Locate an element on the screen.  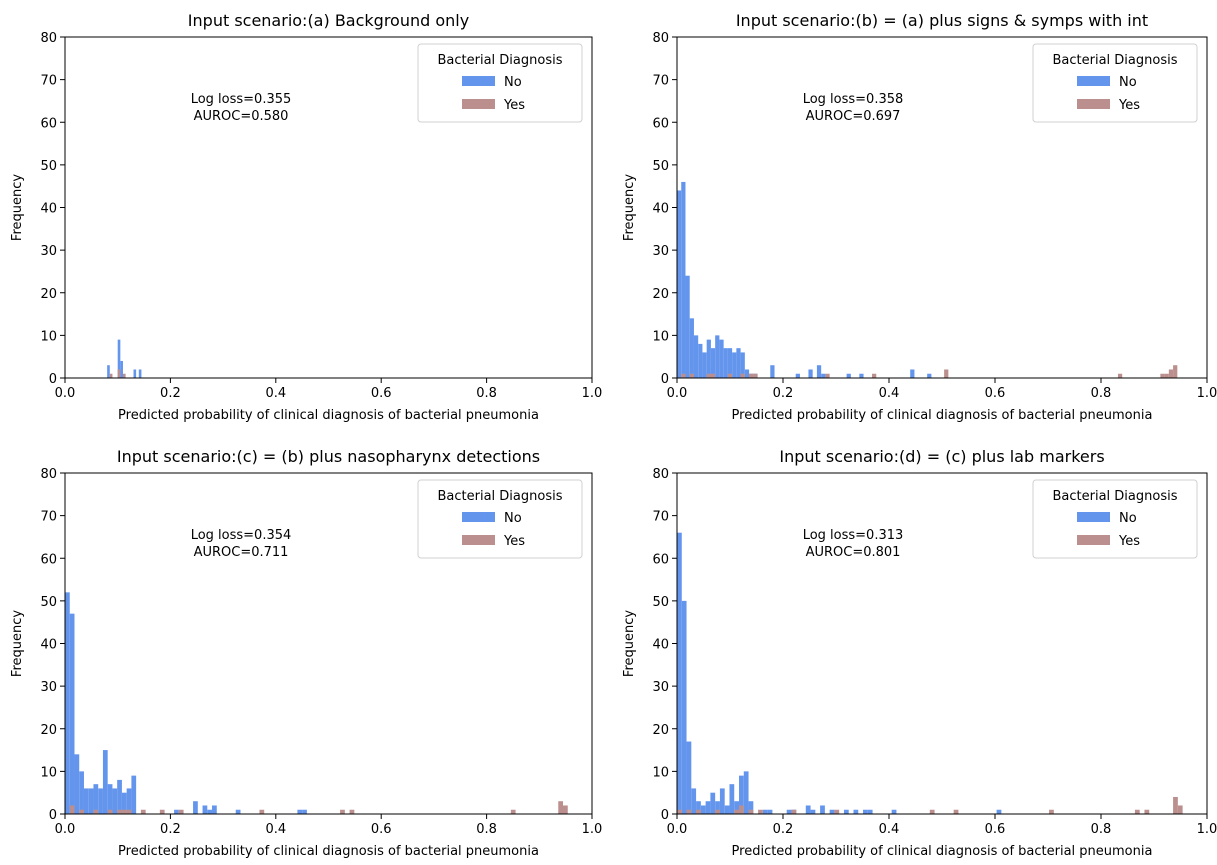
legend-title: Bacterial Diagnosis is located at coordinates (1115, 496).